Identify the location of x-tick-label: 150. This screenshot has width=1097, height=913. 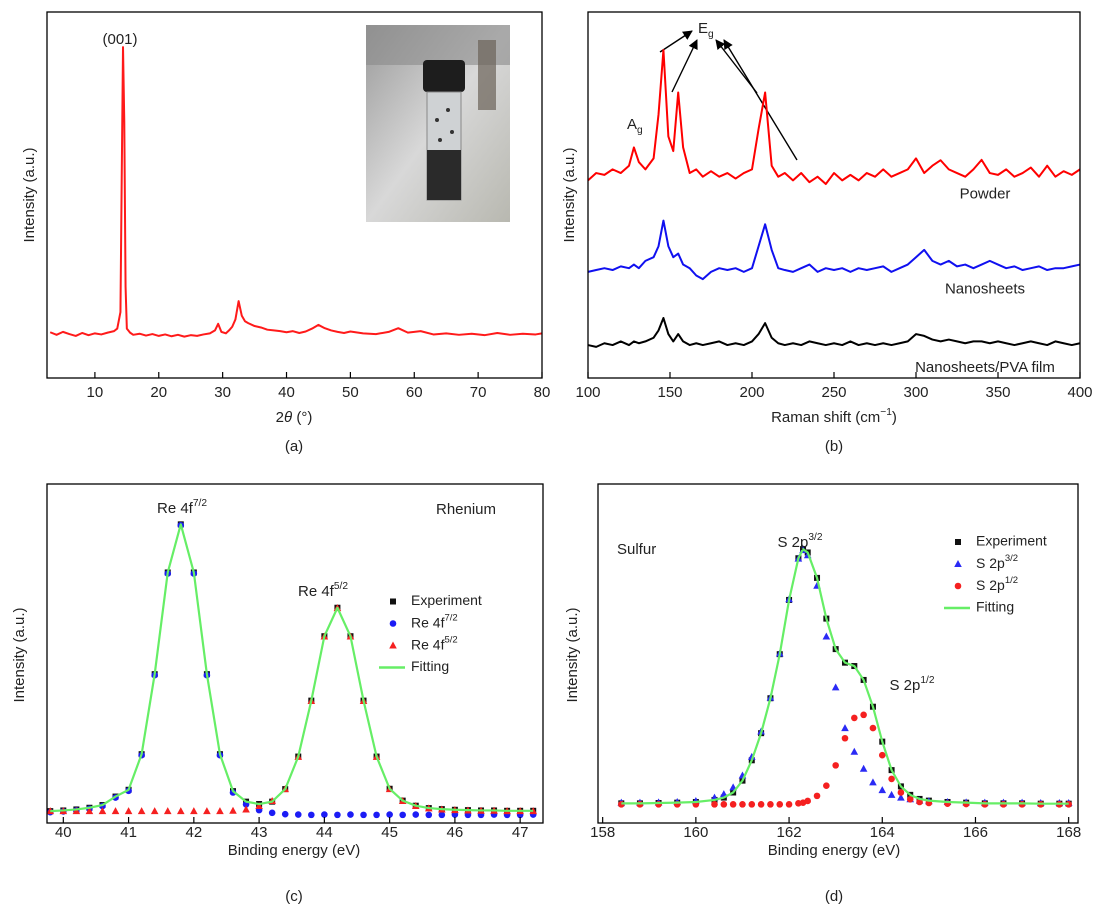
(669, 392).